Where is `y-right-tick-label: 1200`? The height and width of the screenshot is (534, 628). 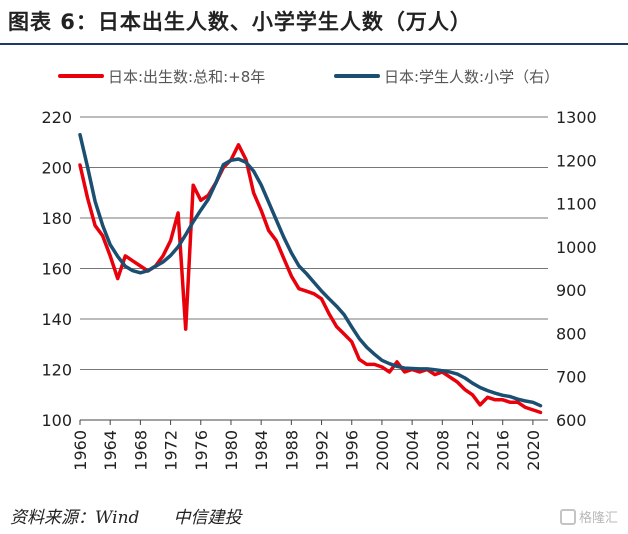 y-right-tick-label: 1200 is located at coordinates (576, 160).